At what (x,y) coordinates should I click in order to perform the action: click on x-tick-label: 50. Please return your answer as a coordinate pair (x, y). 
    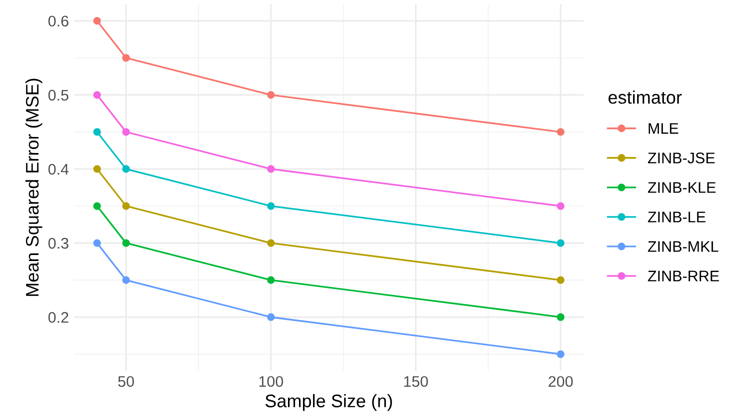
    Looking at the image, I should click on (126, 381).